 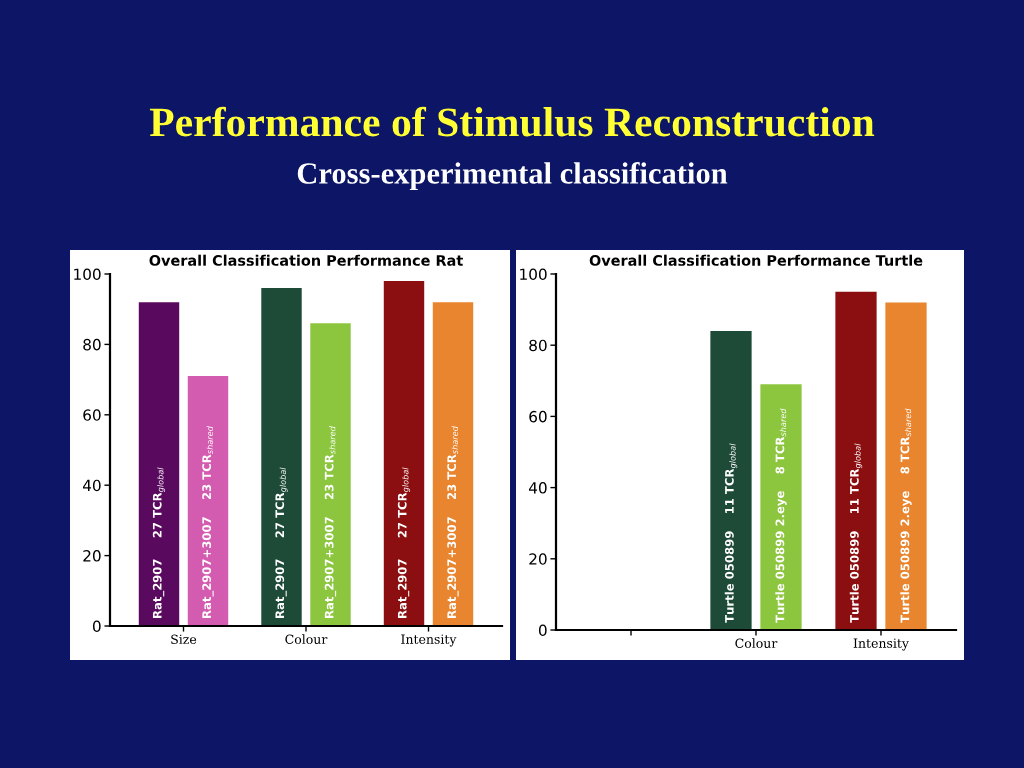 I want to click on text: Cross-experimental classification, so click(x=512, y=176).